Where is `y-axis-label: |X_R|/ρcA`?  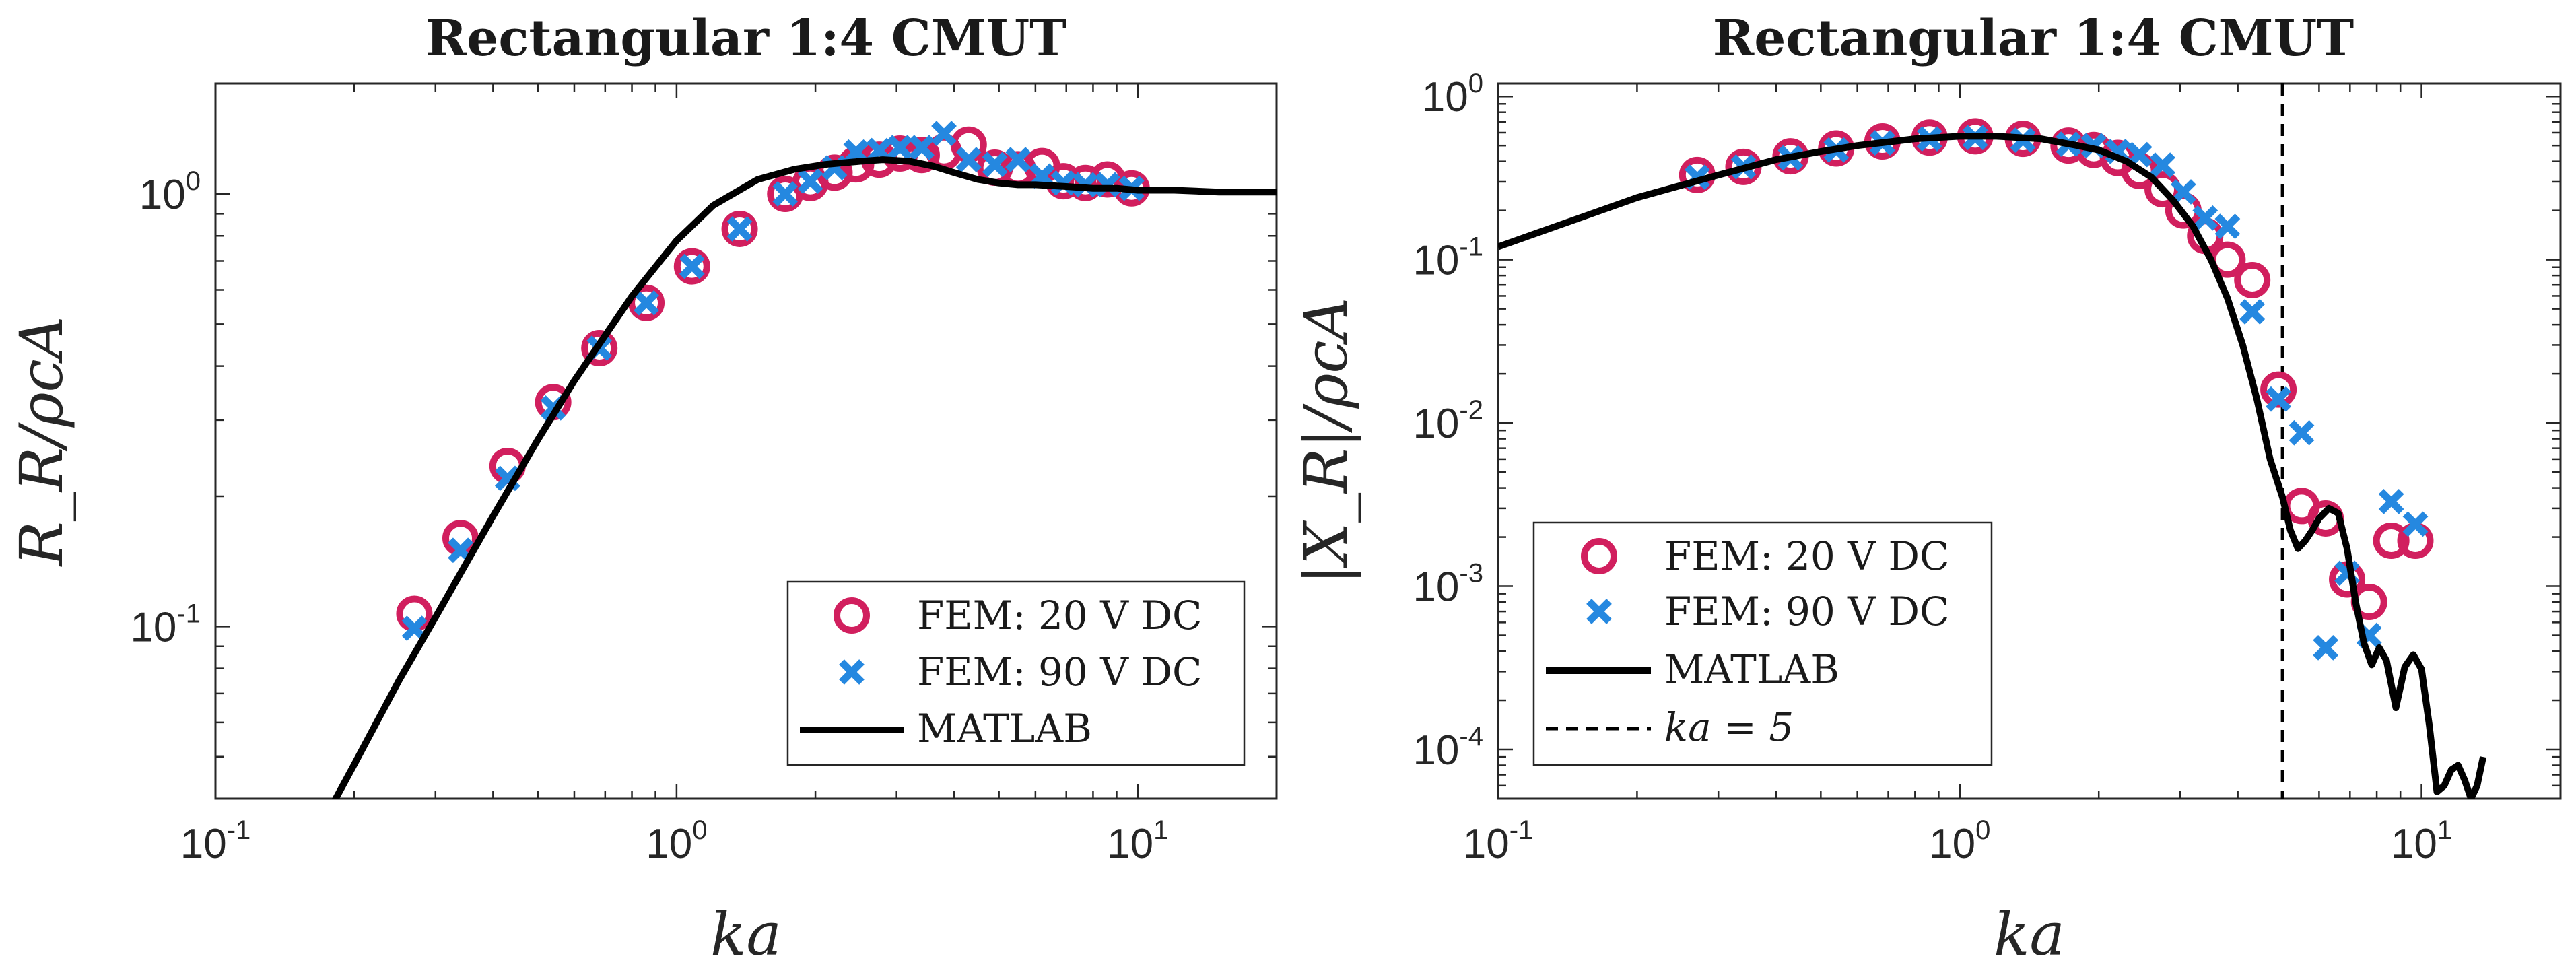 y-axis-label: |X_R|/ρcA is located at coordinates (1326, 441).